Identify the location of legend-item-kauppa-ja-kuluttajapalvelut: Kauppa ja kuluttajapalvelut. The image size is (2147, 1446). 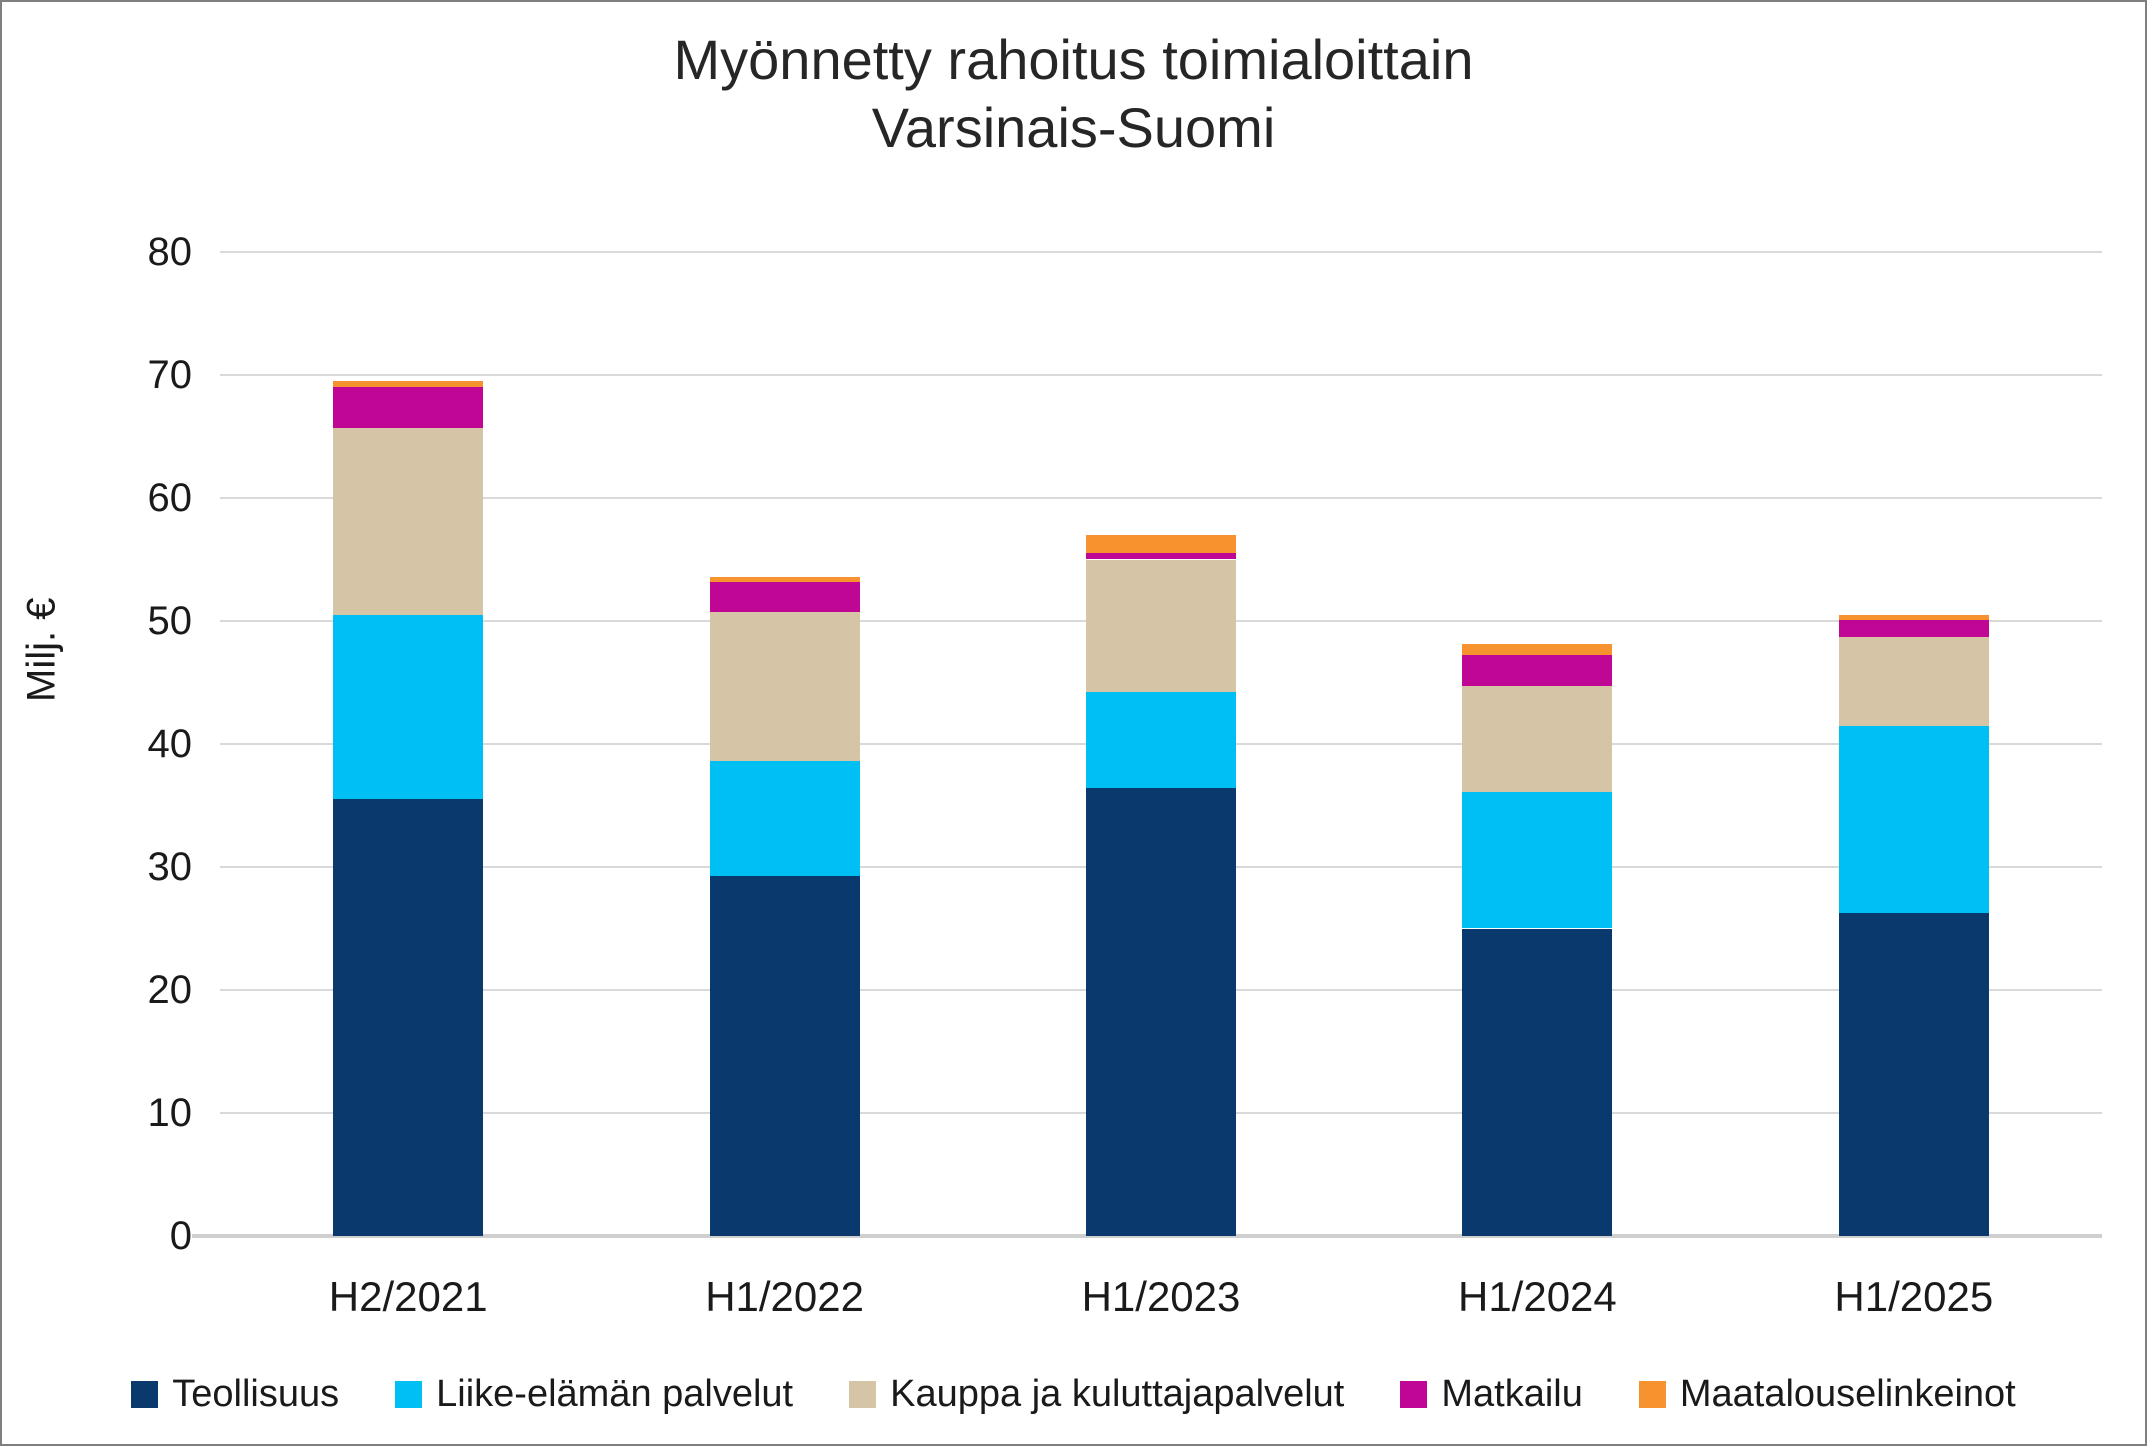
(1096, 1394).